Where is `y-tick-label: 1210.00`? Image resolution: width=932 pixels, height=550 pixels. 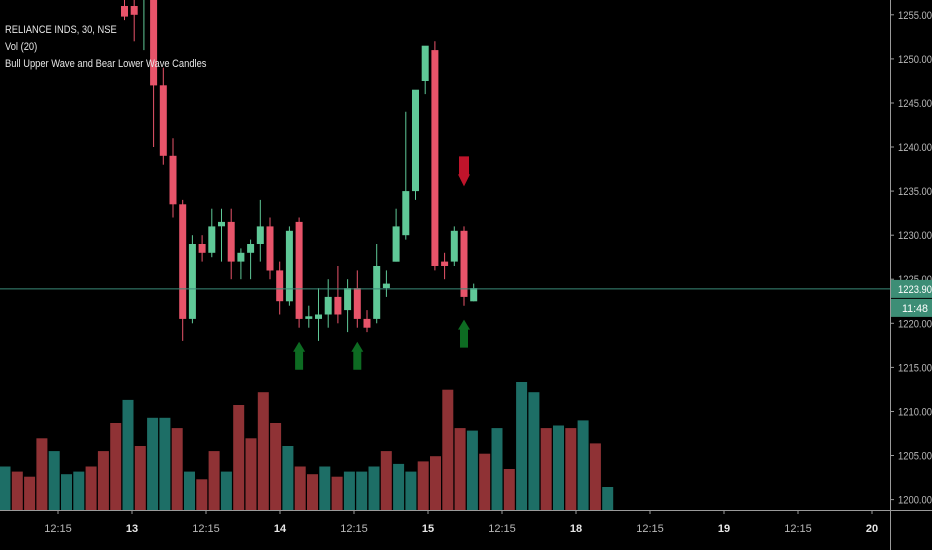 y-tick-label: 1210.00 is located at coordinates (915, 413).